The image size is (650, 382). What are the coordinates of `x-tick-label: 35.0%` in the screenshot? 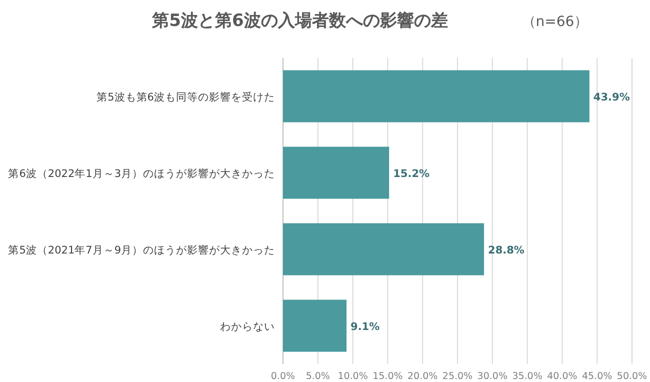 It's located at (527, 376).